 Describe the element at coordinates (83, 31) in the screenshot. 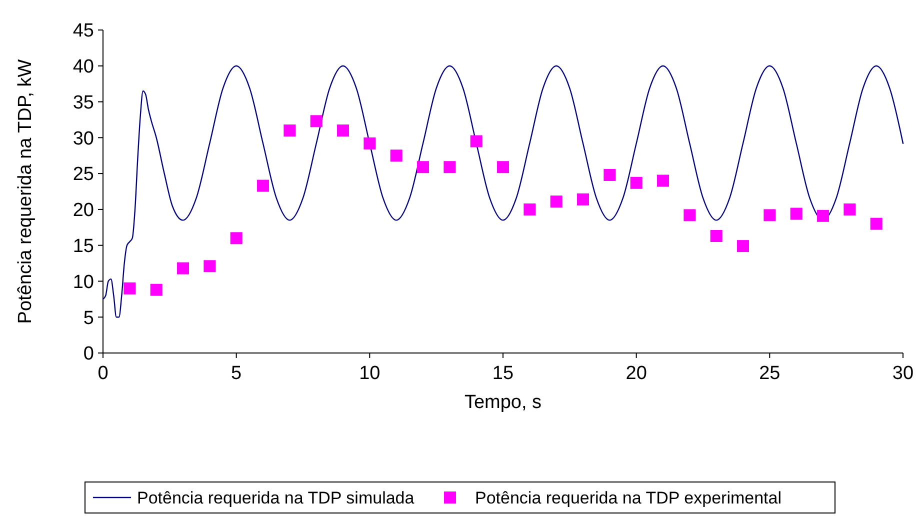

I see `y-tick-label: 45` at that location.